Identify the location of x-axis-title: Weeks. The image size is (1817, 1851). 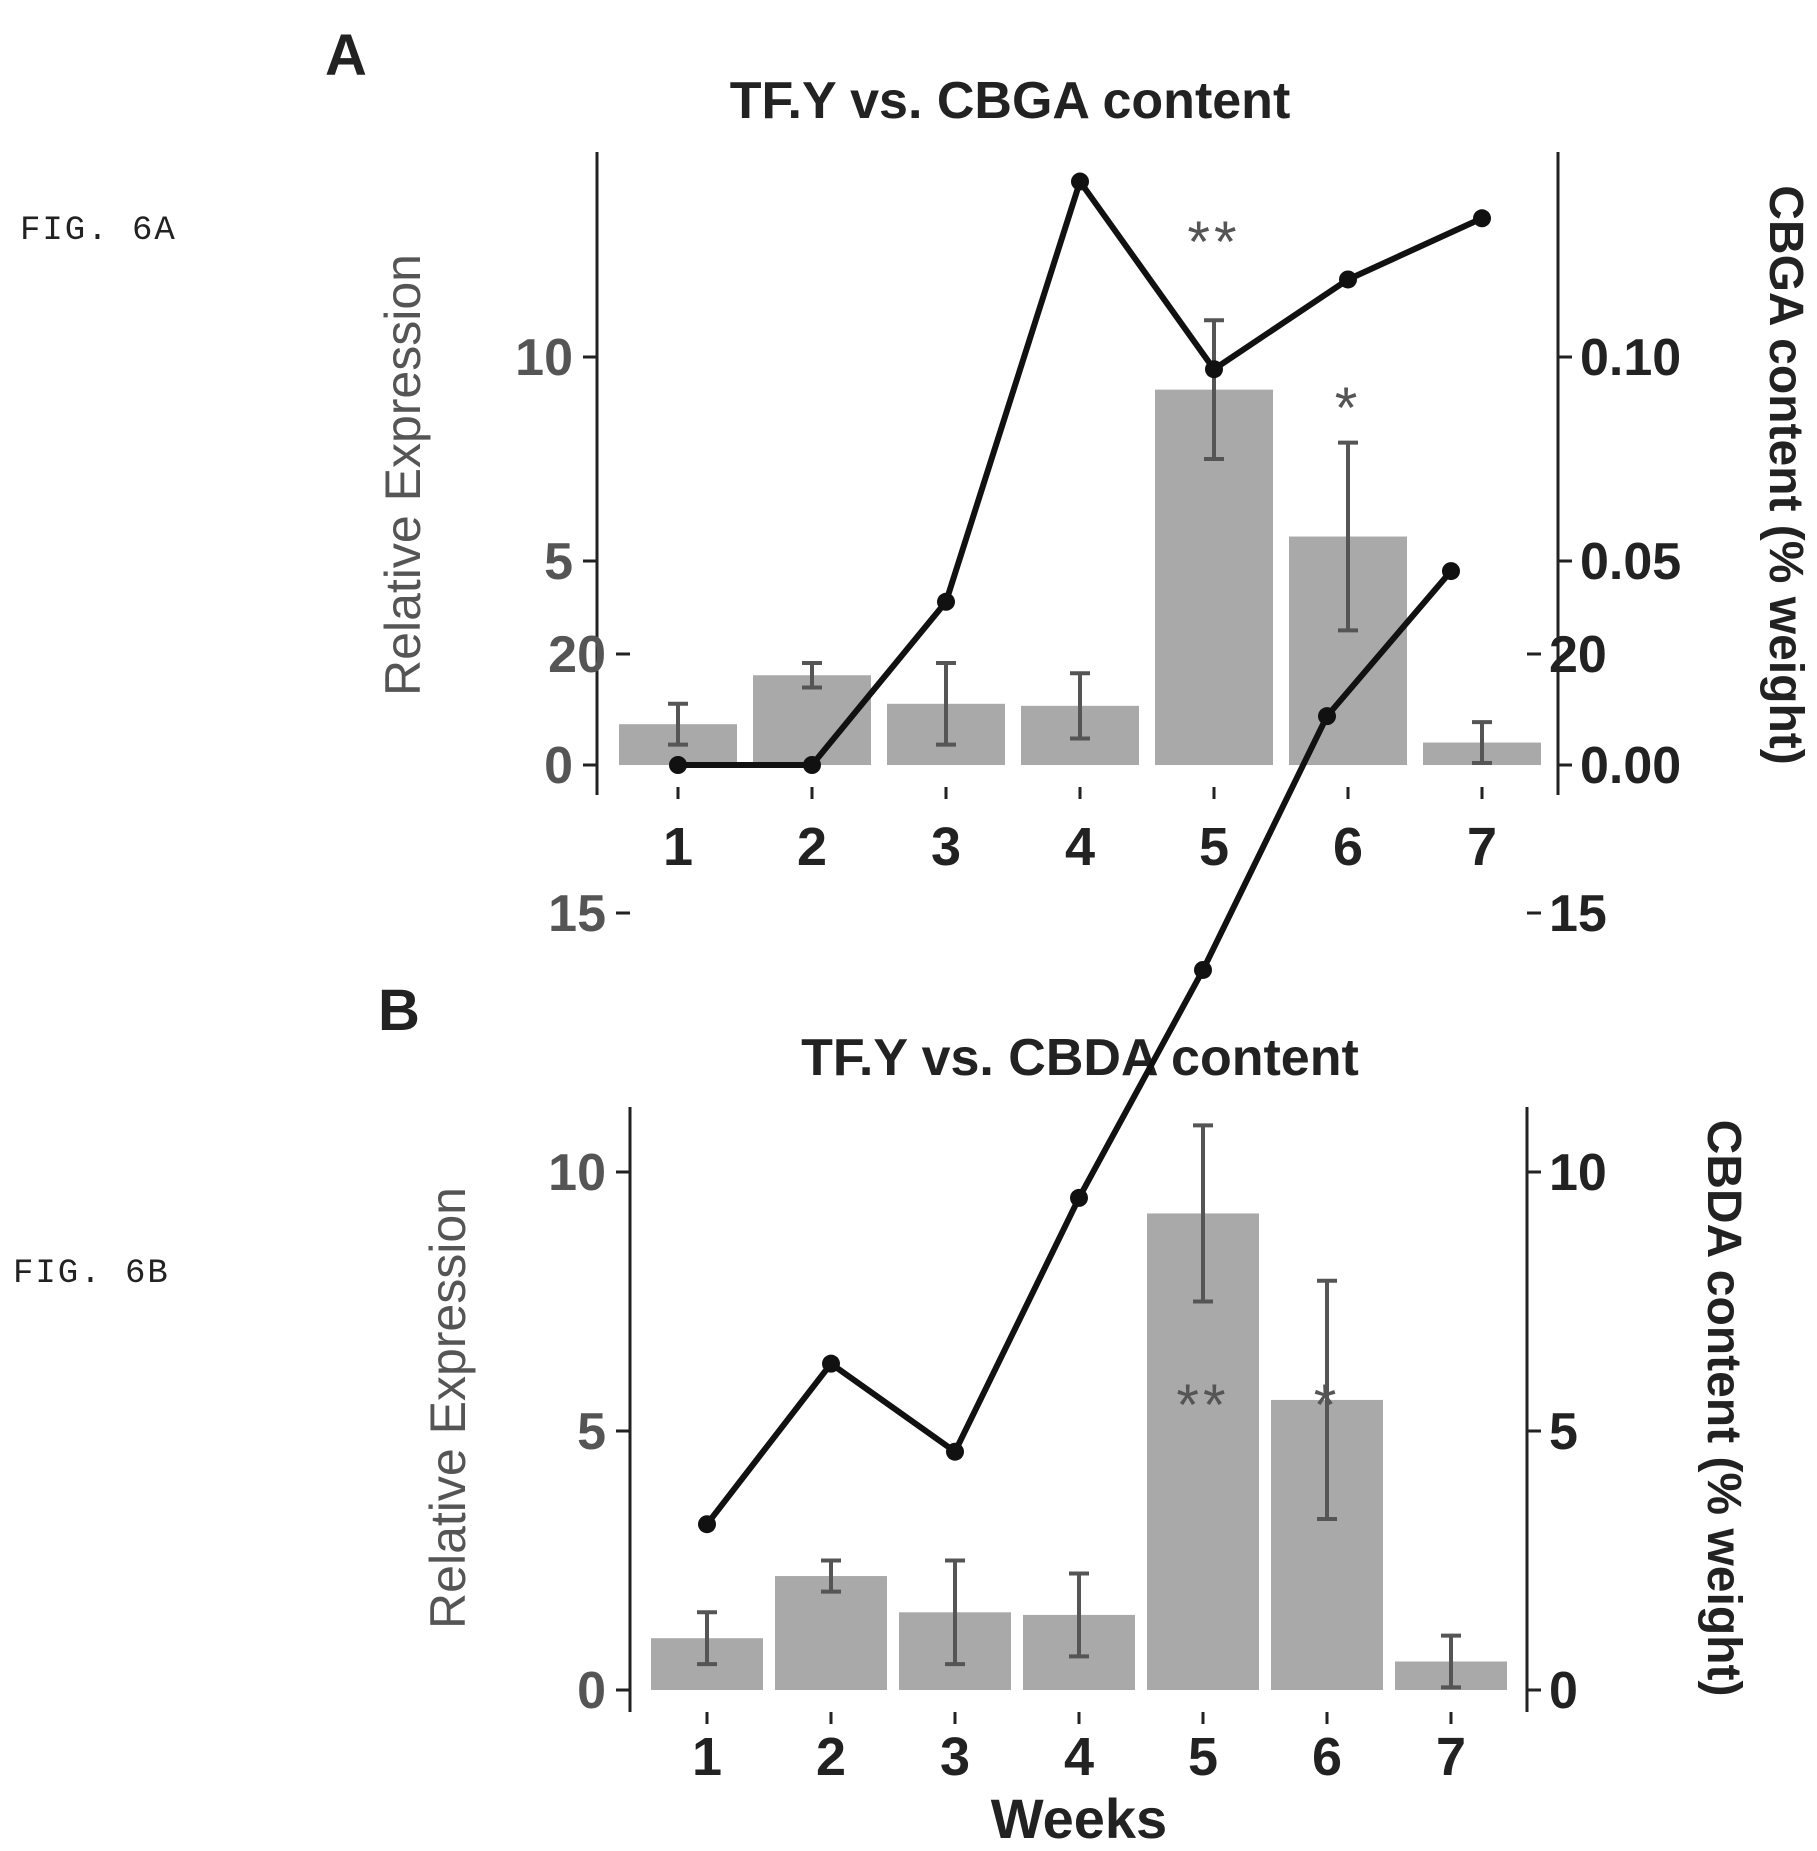
(1079, 1818).